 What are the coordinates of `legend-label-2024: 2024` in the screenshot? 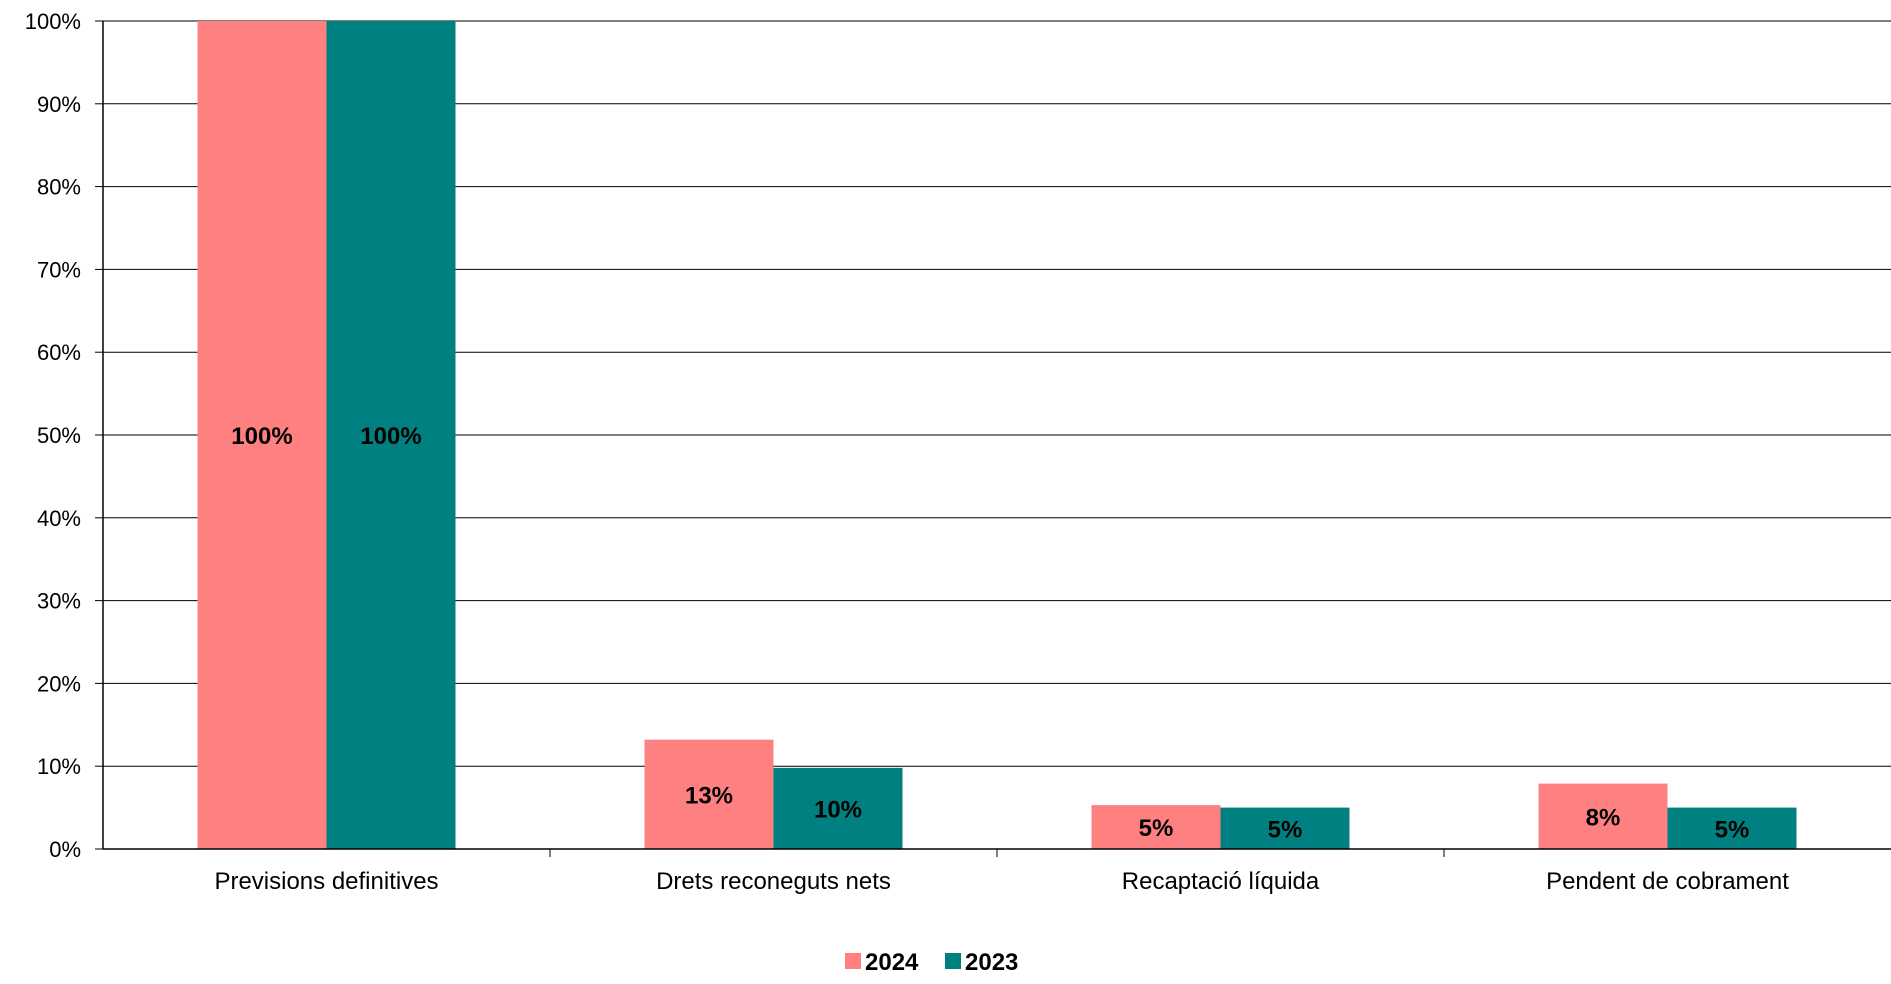 It's located at (892, 962).